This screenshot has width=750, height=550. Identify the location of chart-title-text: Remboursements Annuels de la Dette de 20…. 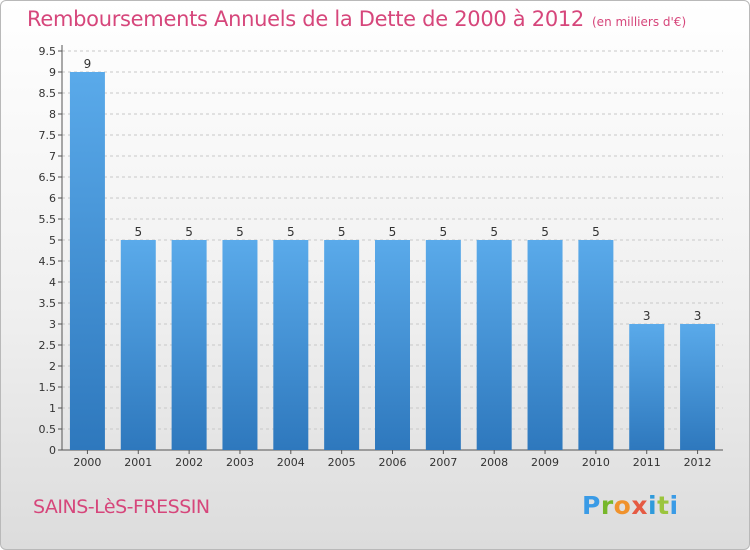
(305, 19).